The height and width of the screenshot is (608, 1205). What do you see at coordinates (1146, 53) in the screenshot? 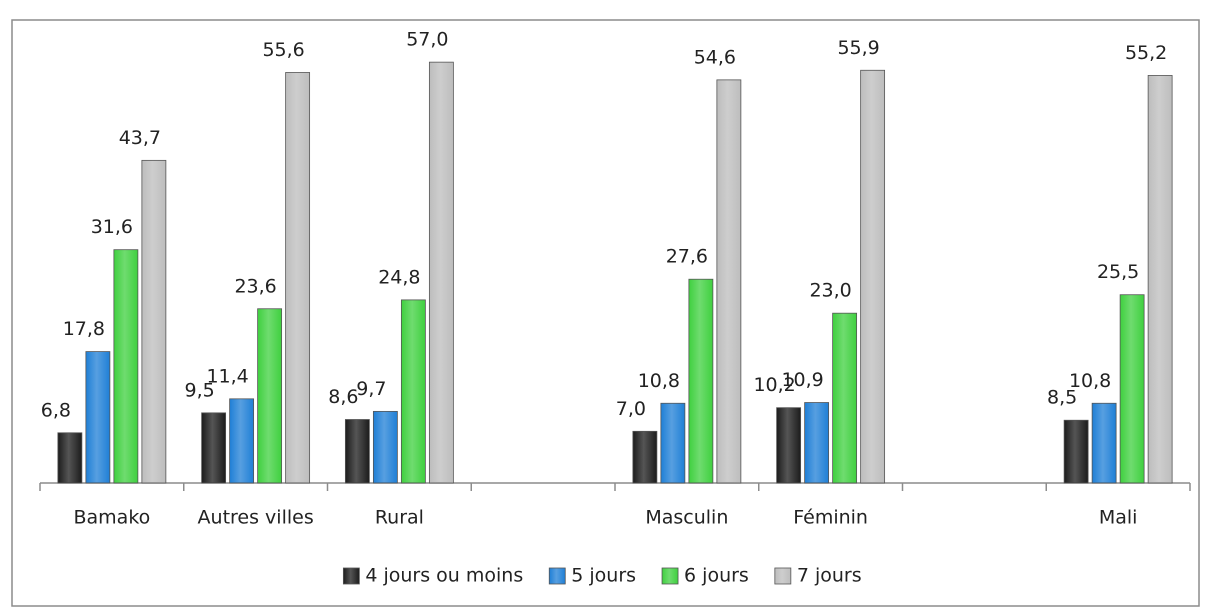
I see `data-label: 55,2` at bounding box center [1146, 53].